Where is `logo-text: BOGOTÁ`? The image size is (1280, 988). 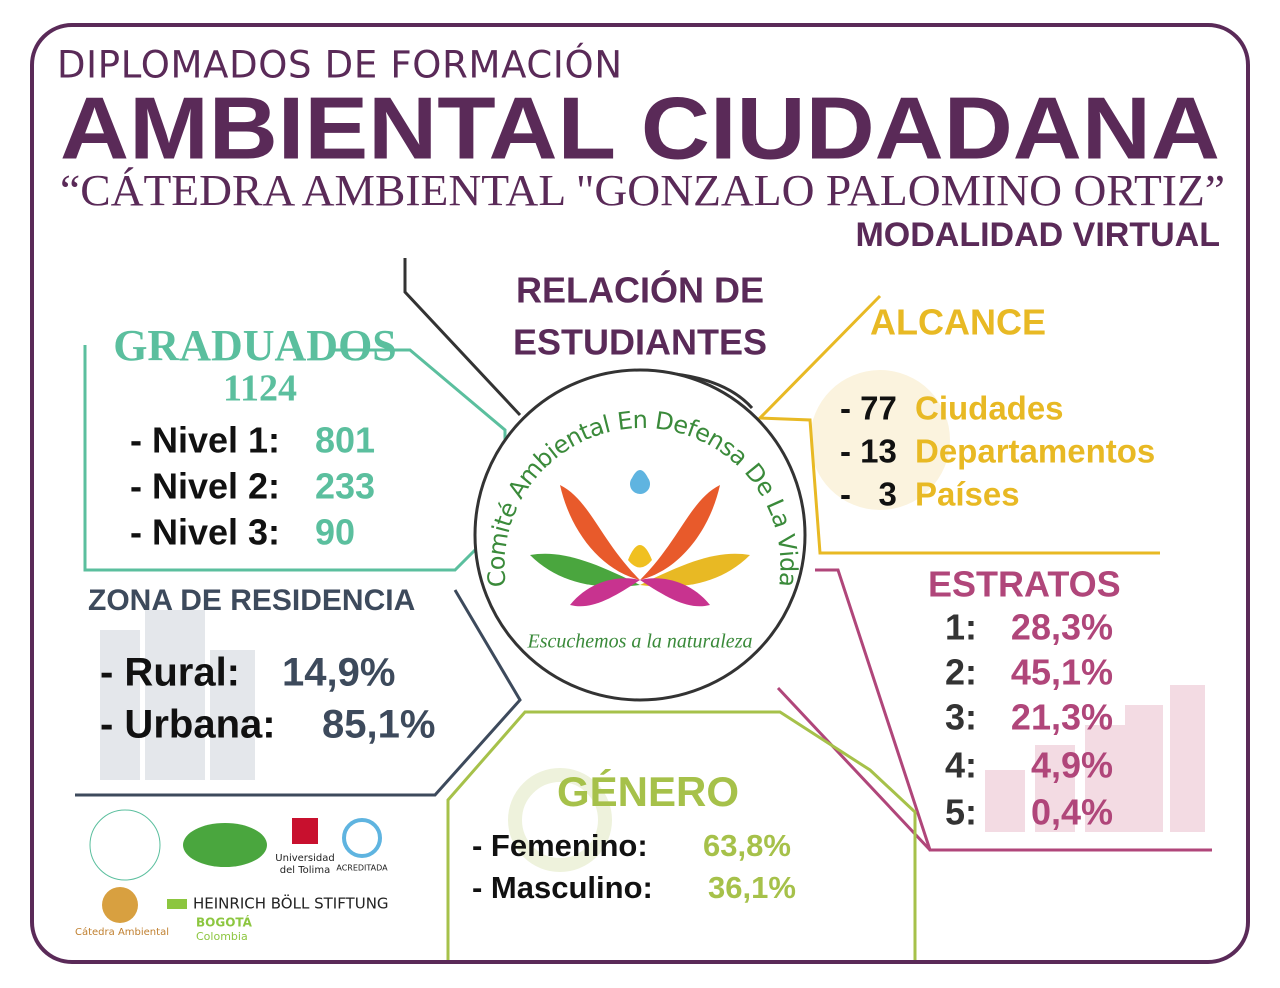 logo-text: BOGOTÁ is located at coordinates (224, 922).